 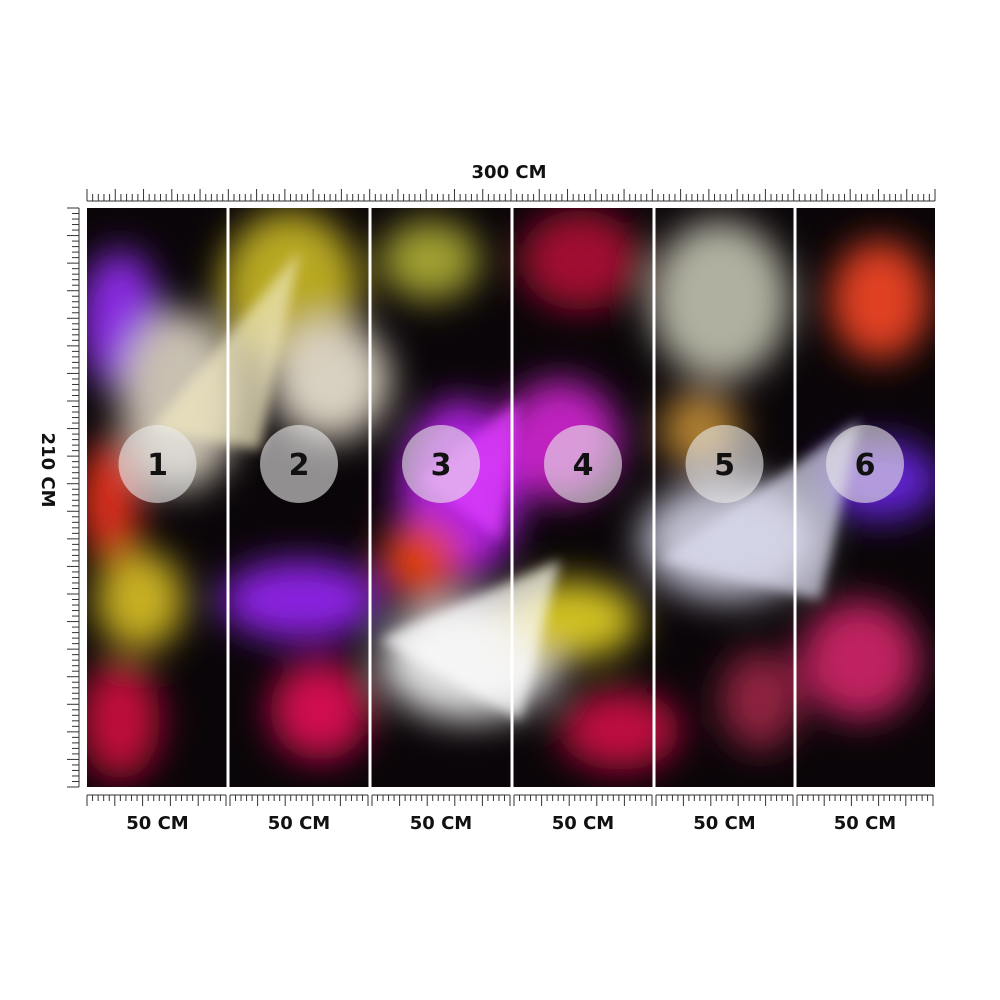 I want to click on panel-number: 3, so click(x=441, y=465).